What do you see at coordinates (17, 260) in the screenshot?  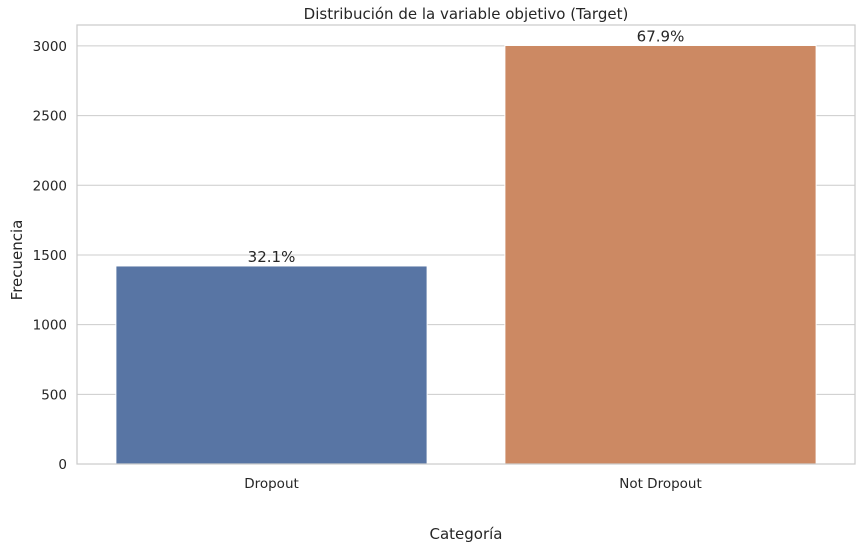 I see `y-axis-label: Frecuencia` at bounding box center [17, 260].